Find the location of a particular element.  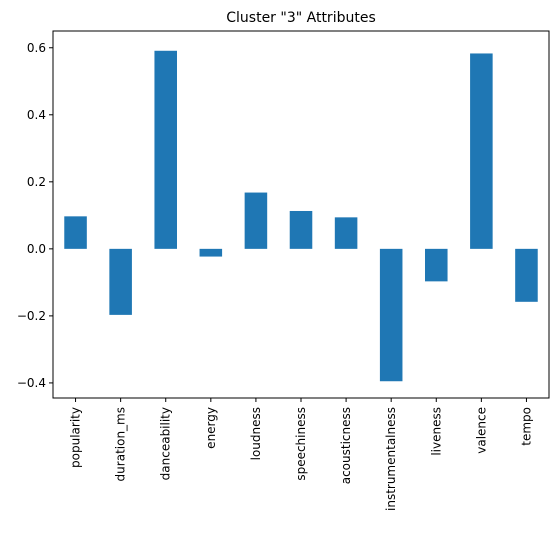

bar-energy is located at coordinates (211, 252).